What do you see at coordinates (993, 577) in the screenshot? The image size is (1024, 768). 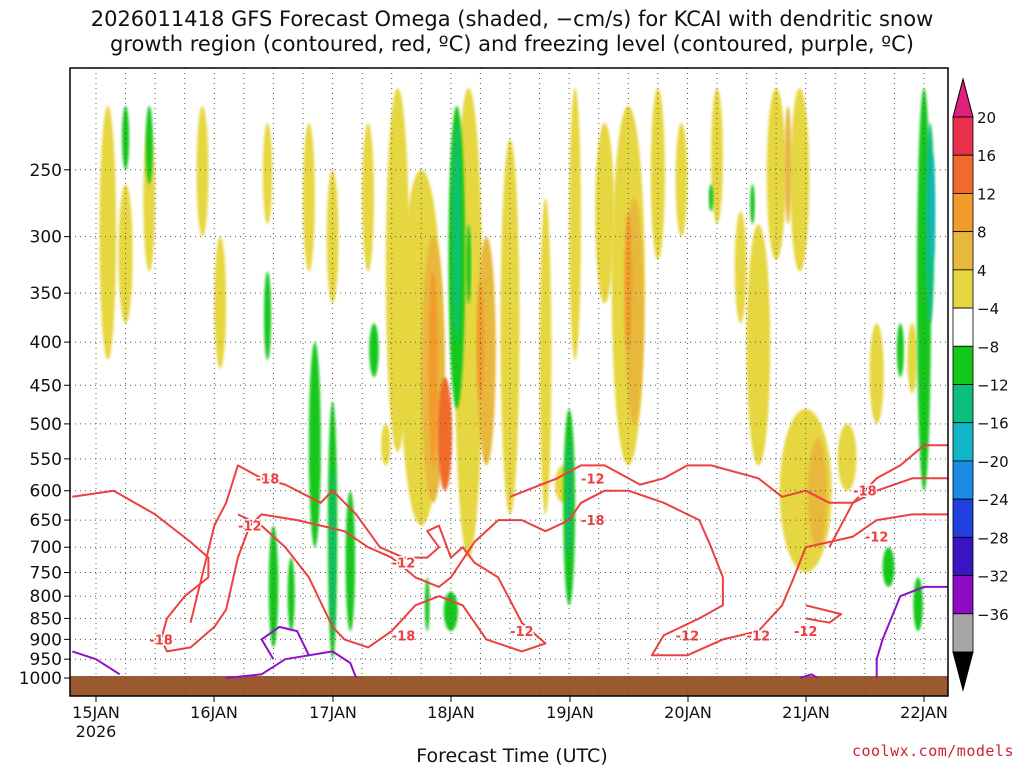 I see `colorbar-label-12: −32` at bounding box center [993, 577].